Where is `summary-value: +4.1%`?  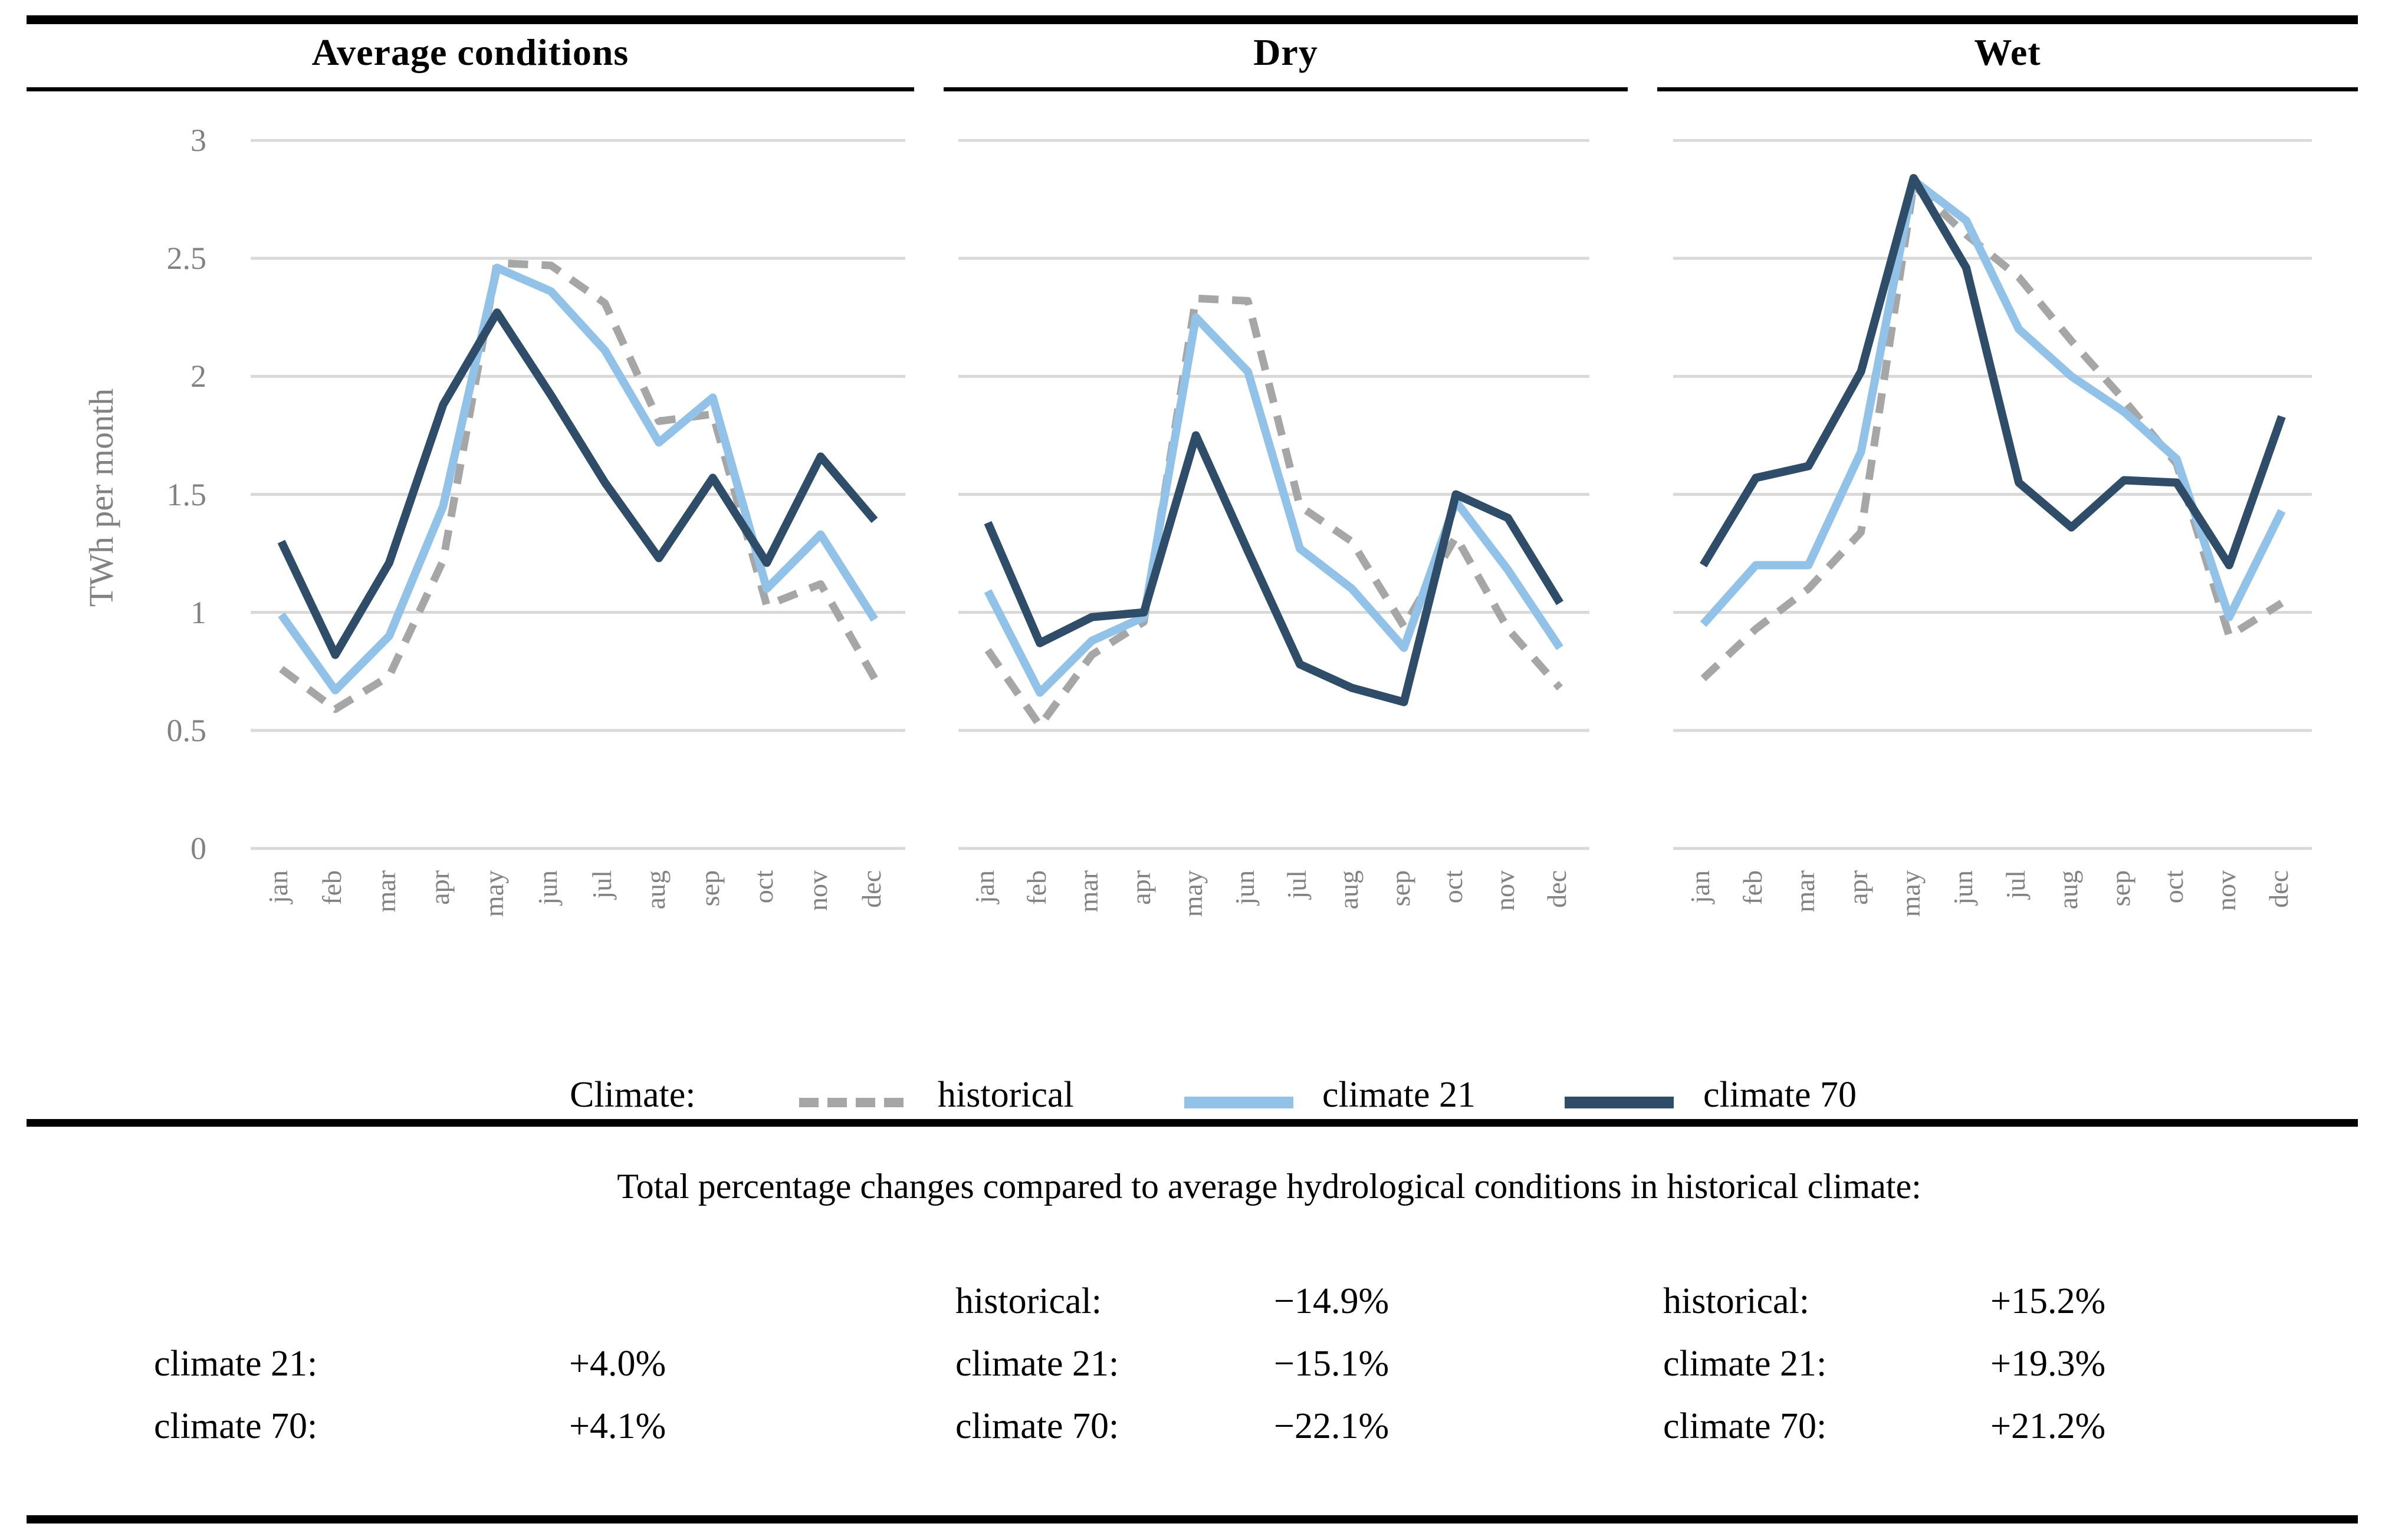 summary-value: +4.1% is located at coordinates (617, 1426).